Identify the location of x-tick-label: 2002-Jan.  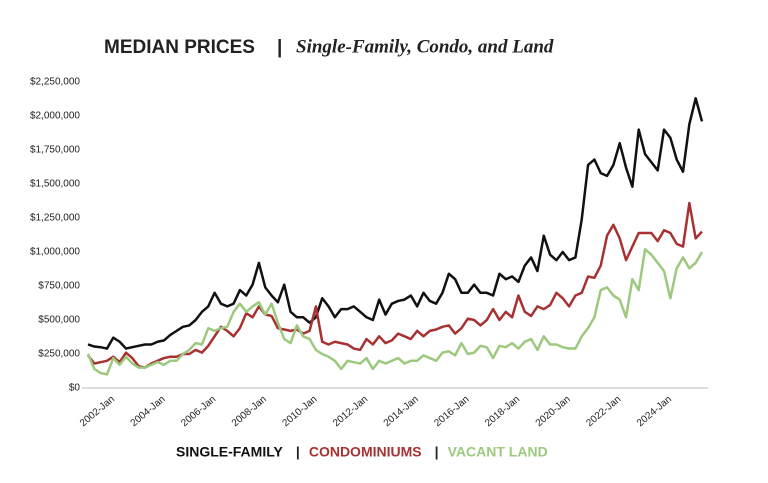
(97, 411).